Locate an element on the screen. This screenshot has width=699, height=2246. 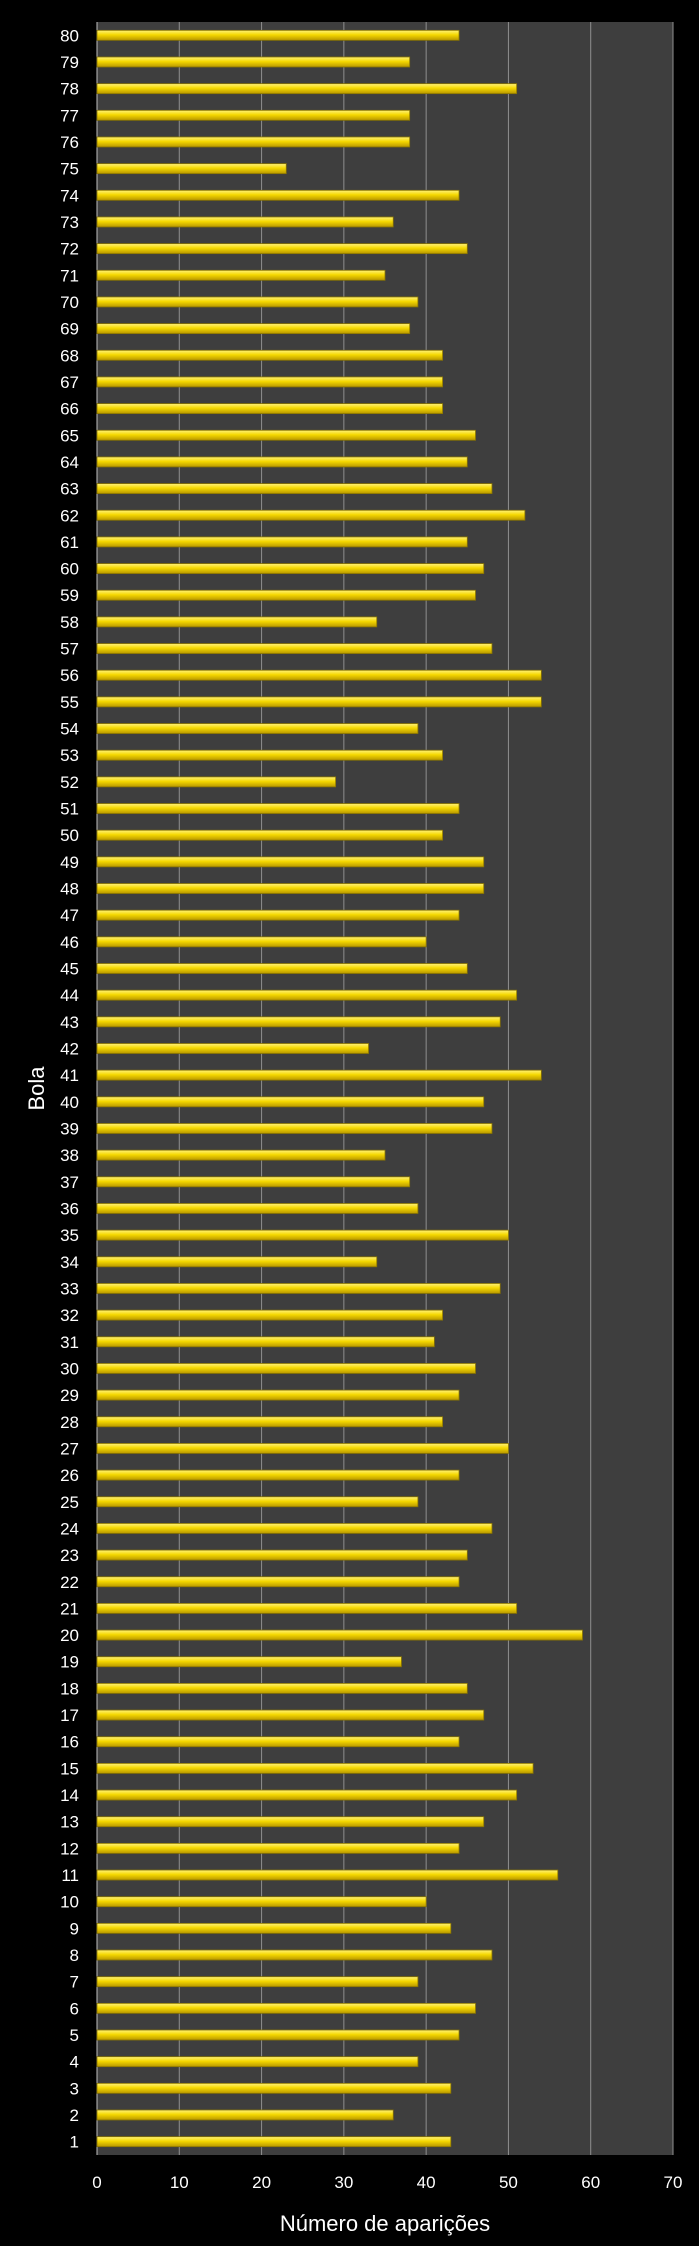
y-tick-label: 76 is located at coordinates (69, 142).